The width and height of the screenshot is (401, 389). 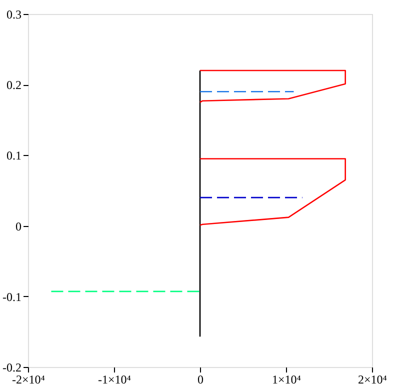 I want to click on y-tick-label: -0.2, so click(x=12, y=367).